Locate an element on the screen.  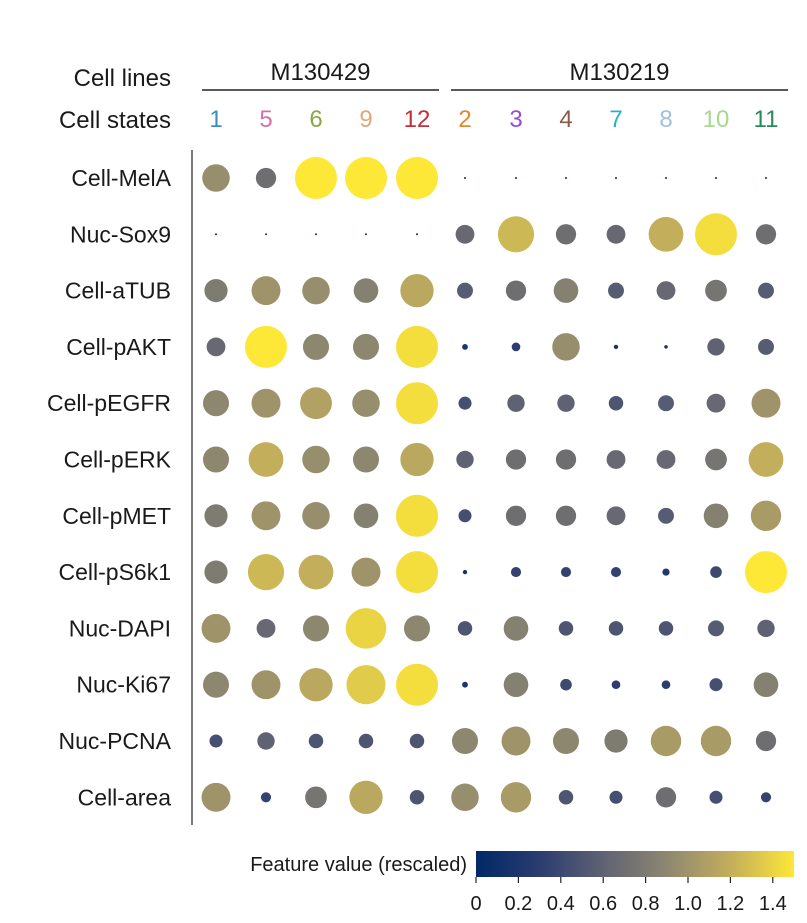
state-label: 5 is located at coordinates (265, 119).